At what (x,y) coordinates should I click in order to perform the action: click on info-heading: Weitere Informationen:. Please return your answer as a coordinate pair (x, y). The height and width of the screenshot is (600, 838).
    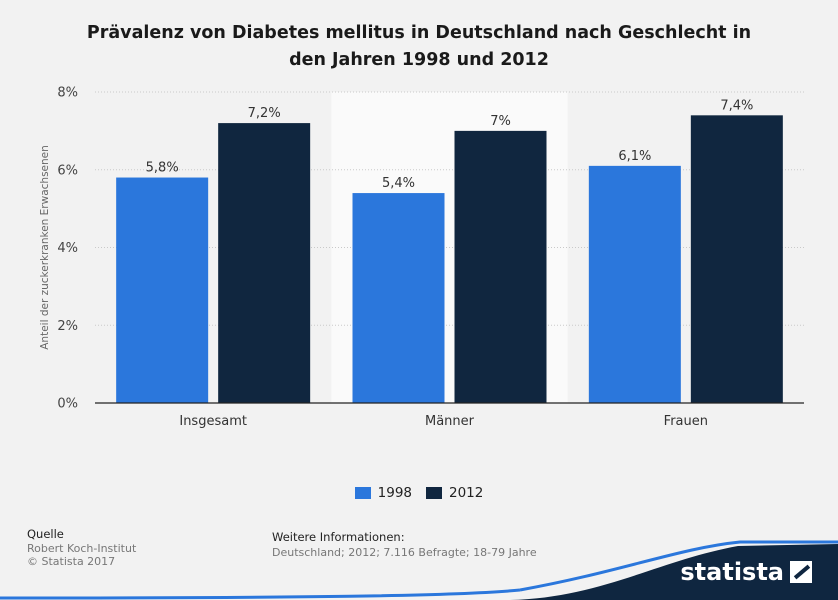
    Looking at the image, I should click on (338, 537).